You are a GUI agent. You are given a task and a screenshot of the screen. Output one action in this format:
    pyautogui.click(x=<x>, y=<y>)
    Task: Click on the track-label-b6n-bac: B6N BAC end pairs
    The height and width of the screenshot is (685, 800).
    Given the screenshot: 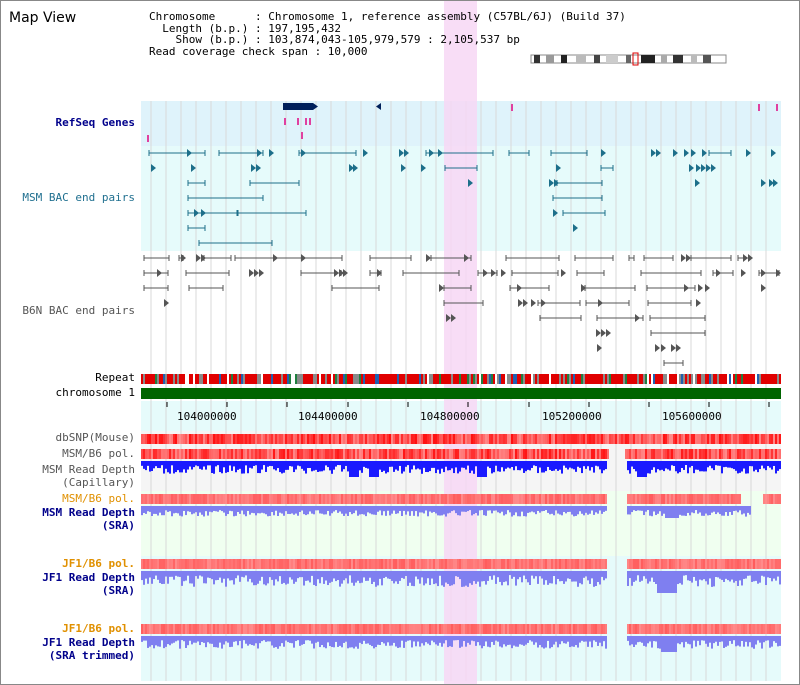 What is the action you would take?
    pyautogui.click(x=78, y=310)
    